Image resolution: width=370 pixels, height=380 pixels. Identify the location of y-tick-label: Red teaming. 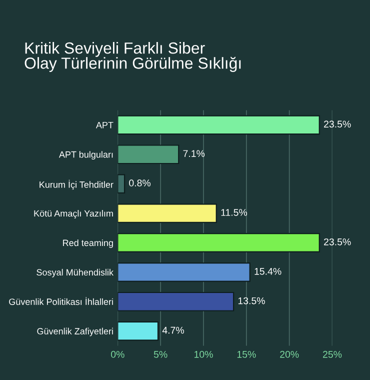
(88, 243).